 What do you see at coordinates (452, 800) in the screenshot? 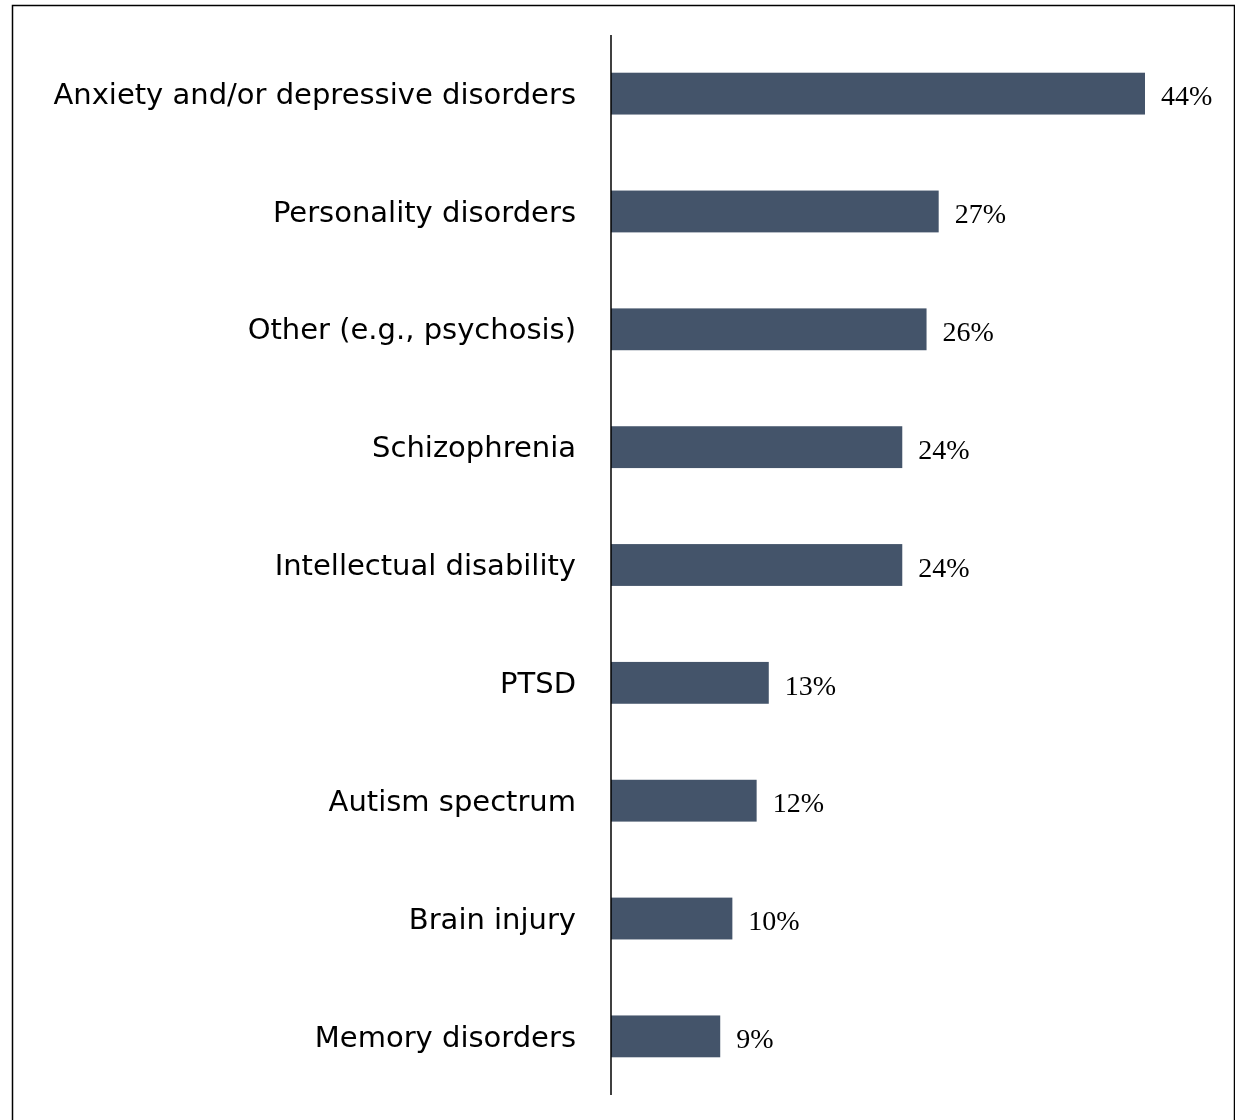
I see `y-tick-label: Autism spectrum` at bounding box center [452, 800].